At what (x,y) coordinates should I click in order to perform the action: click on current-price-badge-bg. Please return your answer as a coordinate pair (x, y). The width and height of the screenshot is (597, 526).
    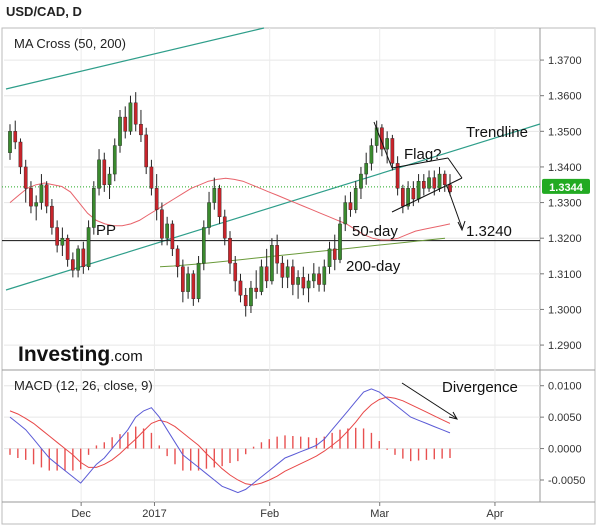
    Looking at the image, I should click on (566, 186).